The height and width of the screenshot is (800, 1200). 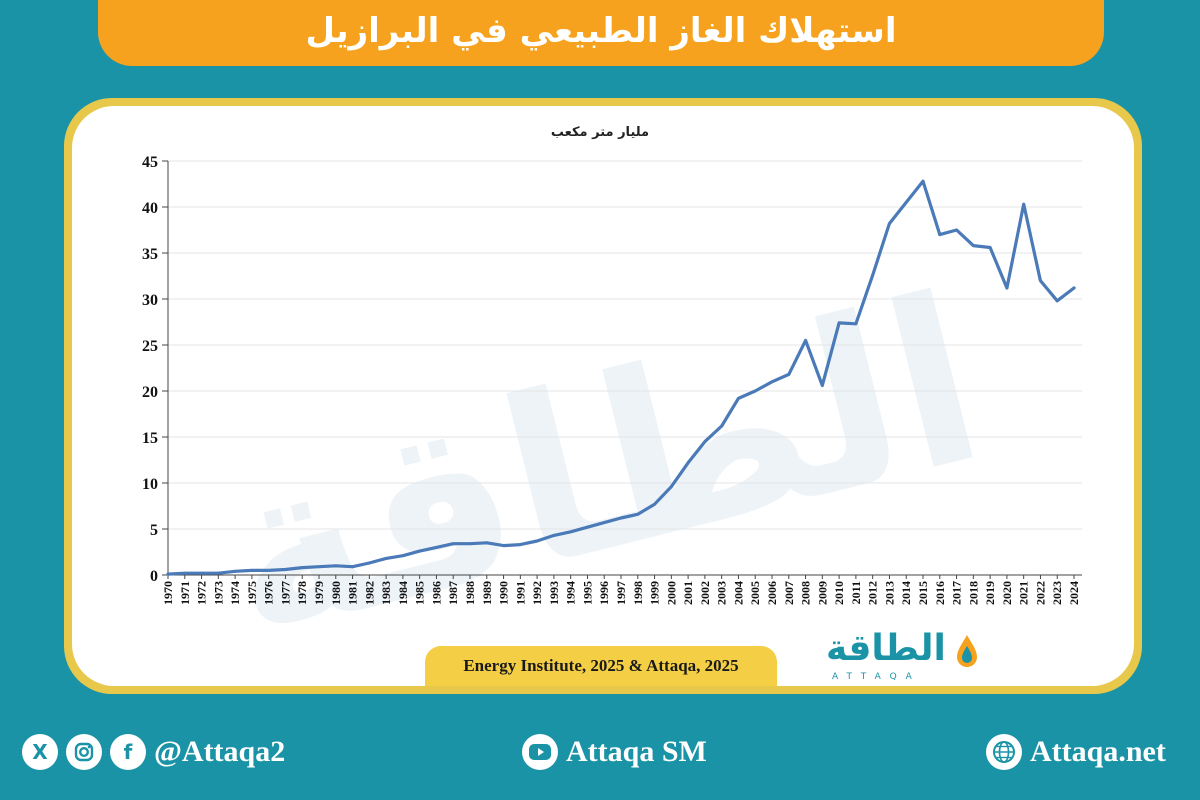 What do you see at coordinates (856, 592) in the screenshot?
I see `x-tick-label: 2011` at bounding box center [856, 592].